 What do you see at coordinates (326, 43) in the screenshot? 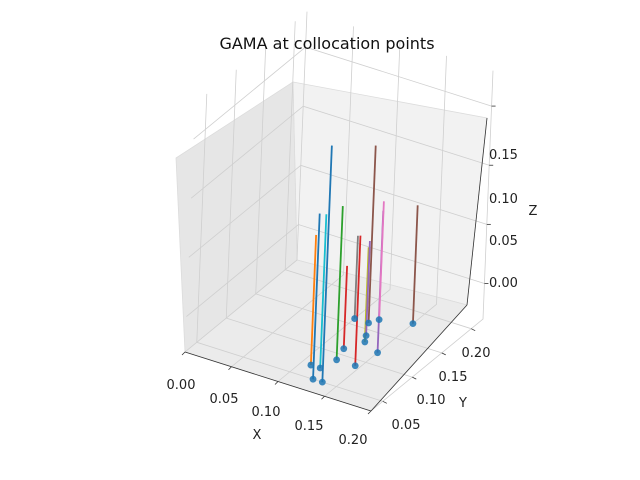
I see `chart-title: GAMA at collocation points` at bounding box center [326, 43].